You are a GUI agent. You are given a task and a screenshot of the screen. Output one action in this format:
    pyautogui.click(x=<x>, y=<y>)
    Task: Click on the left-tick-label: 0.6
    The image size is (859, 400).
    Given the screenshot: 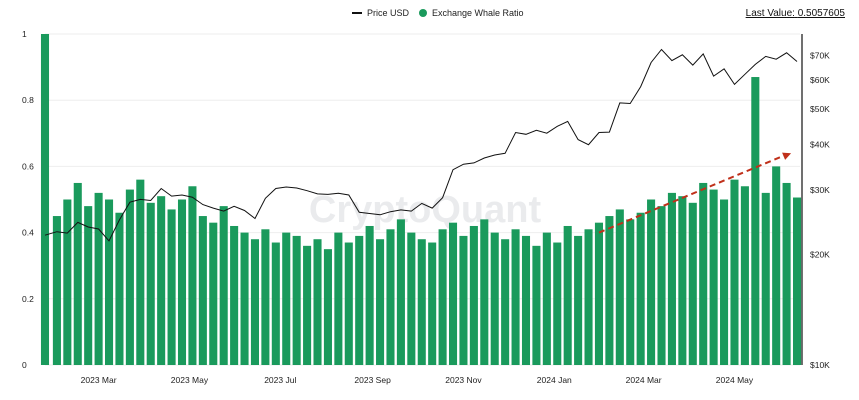 What is the action you would take?
    pyautogui.click(x=28, y=166)
    